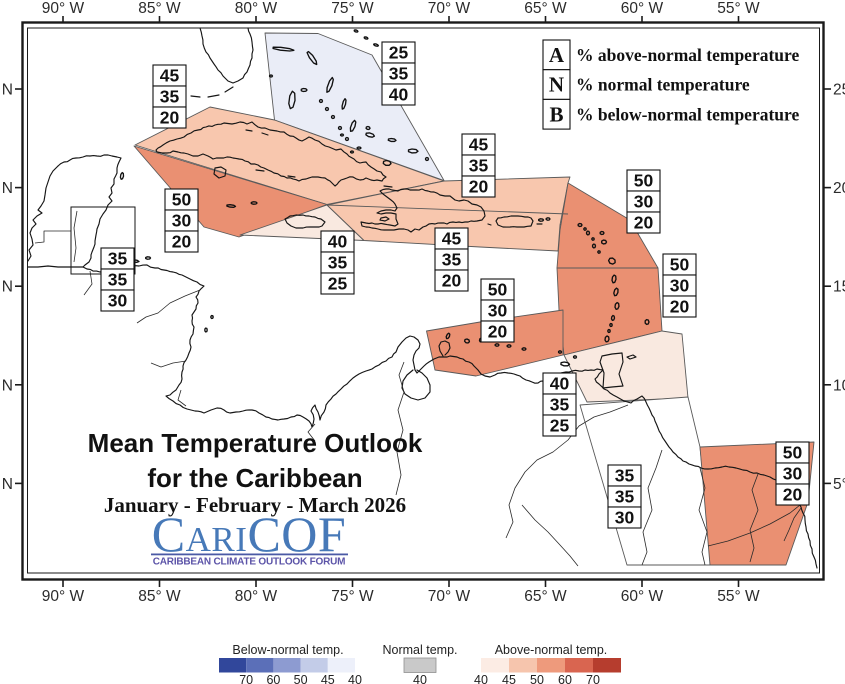  I want to click on svg-text: 10° N, so click(839, 385).